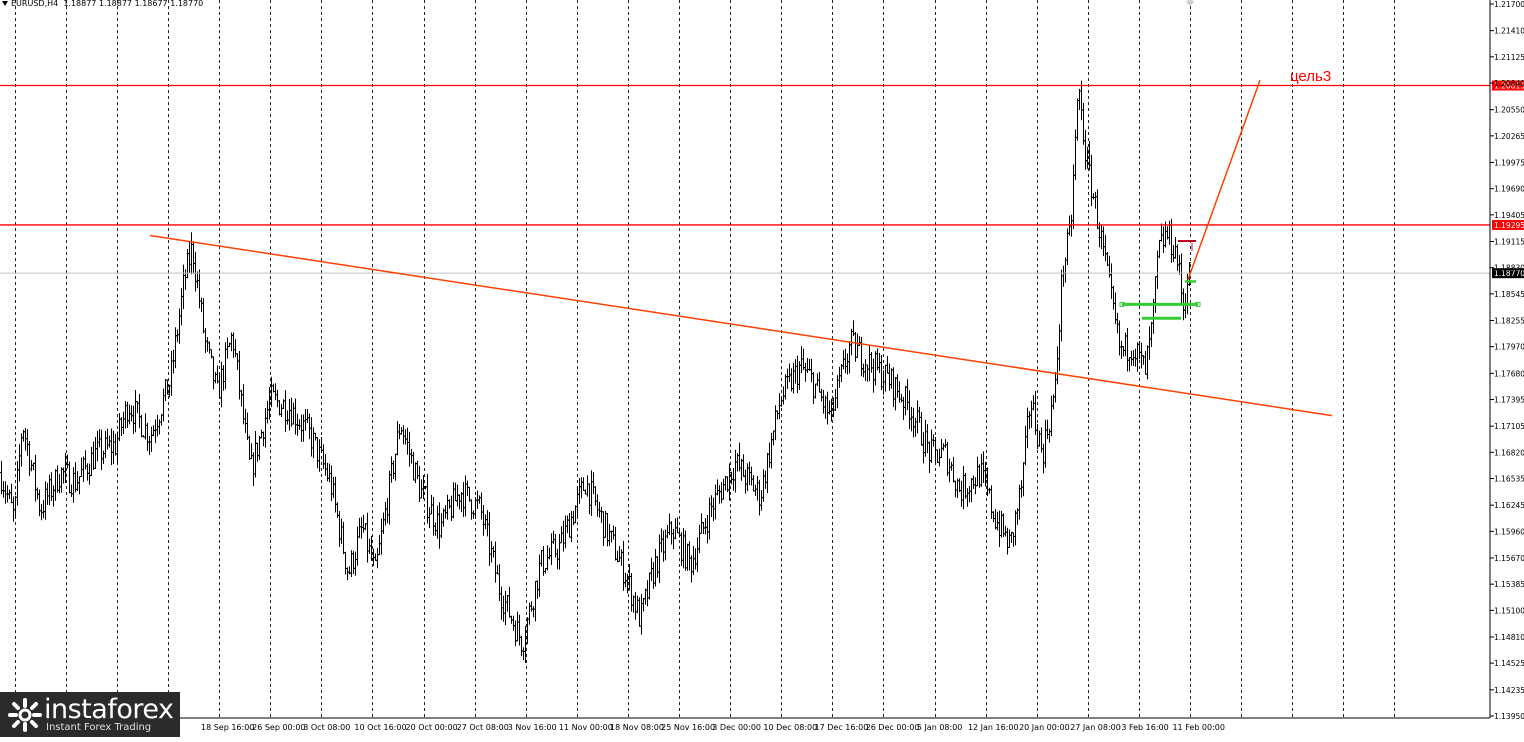 Image resolution: width=1524 pixels, height=742 pixels. Describe the element at coordinates (1144, 727) in the screenshot. I see `time-tick-label: 3 Feb 16:00` at that location.